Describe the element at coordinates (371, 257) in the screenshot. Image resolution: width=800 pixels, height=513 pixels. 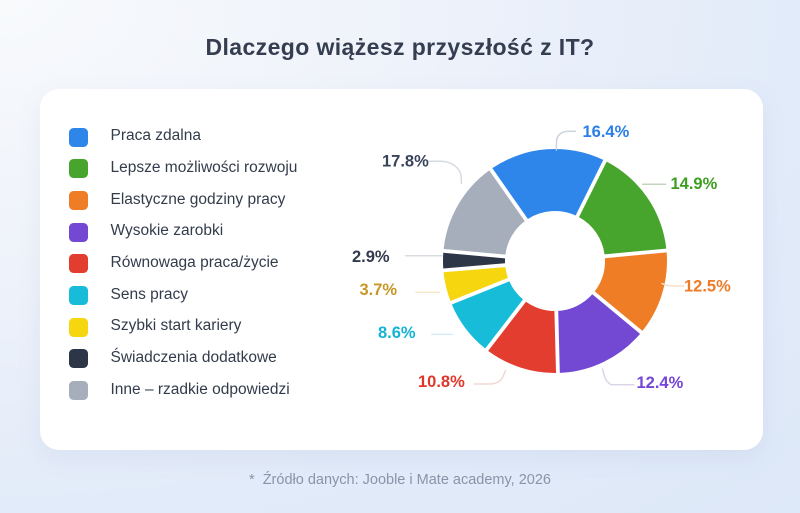
I see `svg-text: 2.9%` at that location.